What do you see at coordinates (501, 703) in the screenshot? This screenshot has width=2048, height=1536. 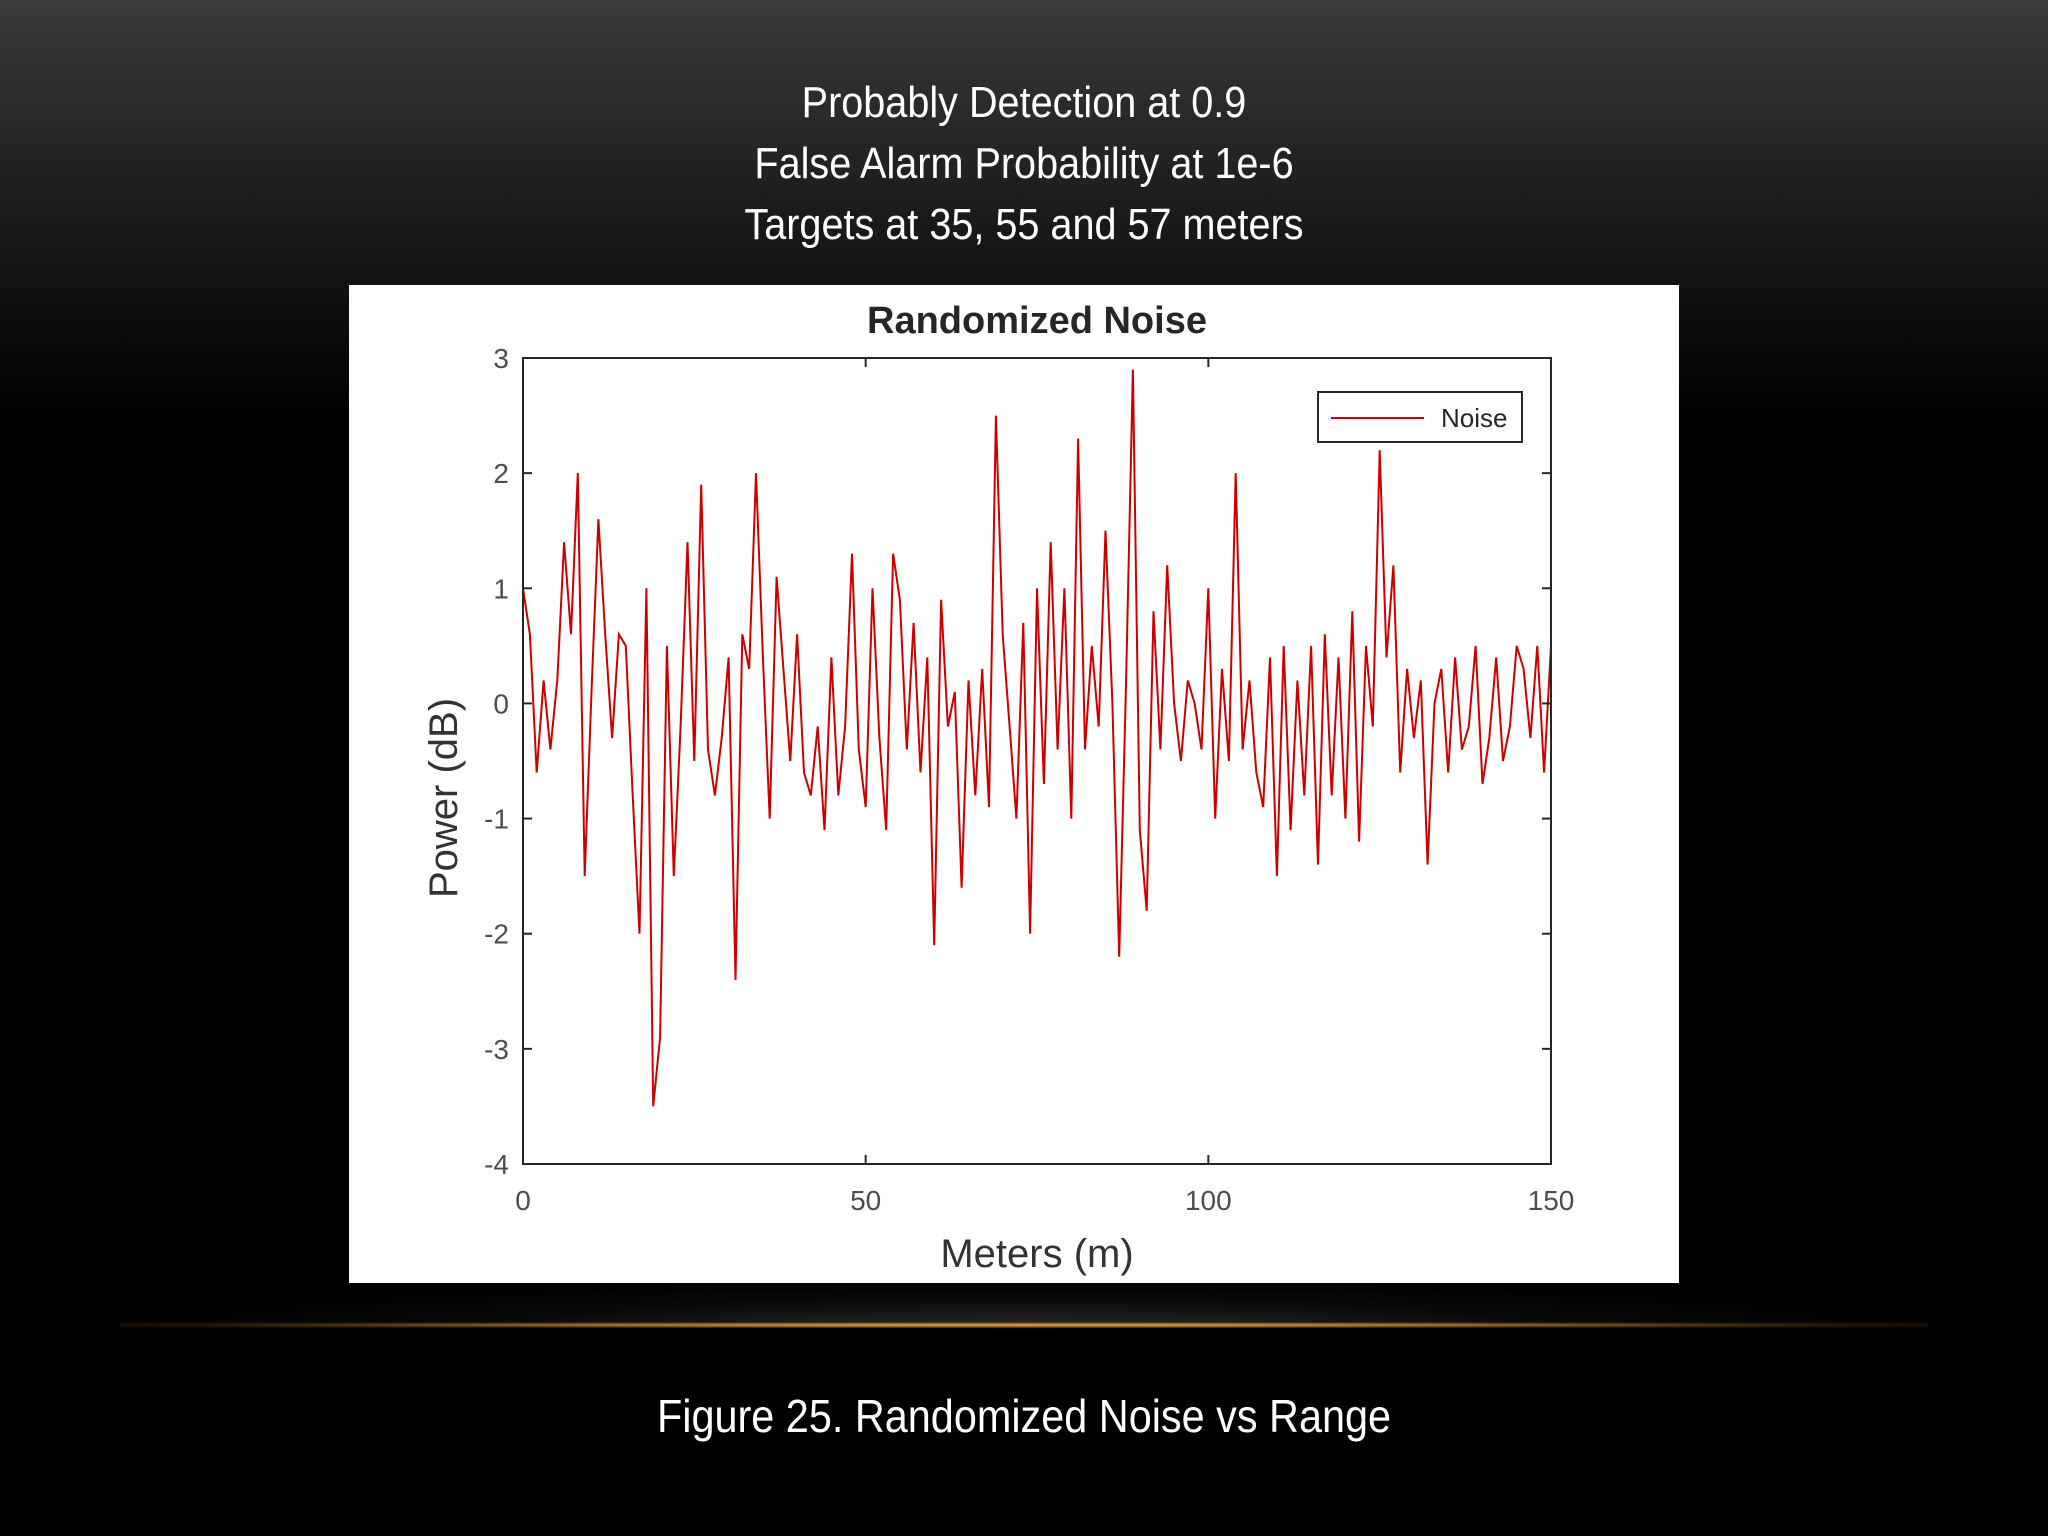 I see `y-tick-label: 0` at bounding box center [501, 703].